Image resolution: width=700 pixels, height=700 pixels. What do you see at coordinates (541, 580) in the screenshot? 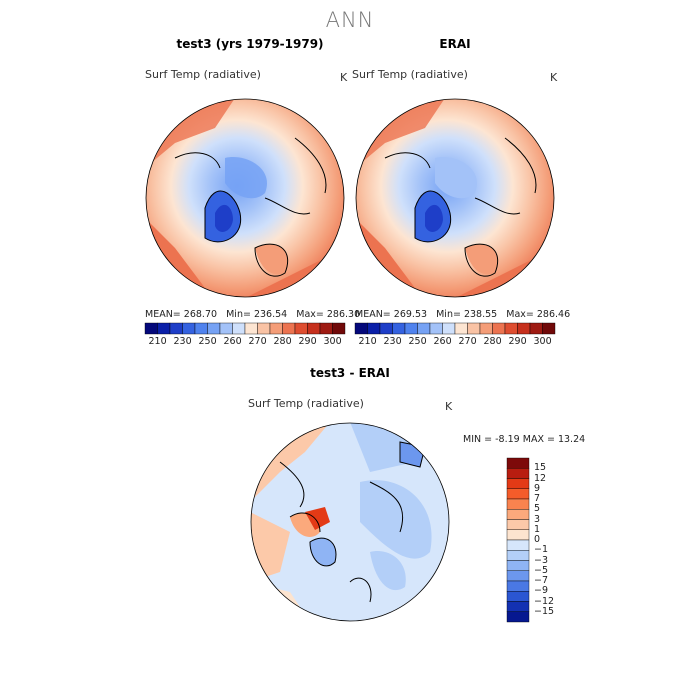
I see `colorbar-tick-label: −7` at bounding box center [541, 580].